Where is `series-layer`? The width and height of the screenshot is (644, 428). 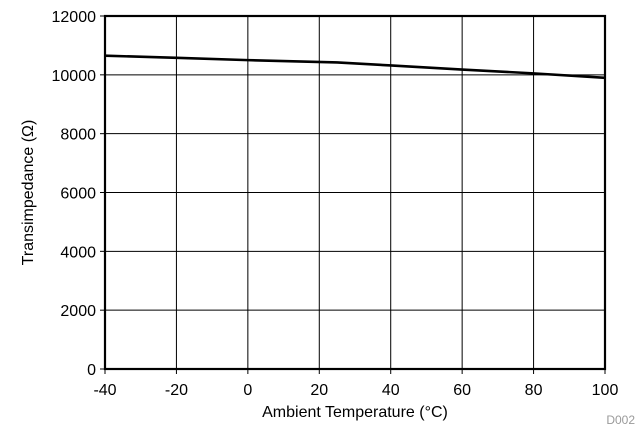
series-layer is located at coordinates (355, 67).